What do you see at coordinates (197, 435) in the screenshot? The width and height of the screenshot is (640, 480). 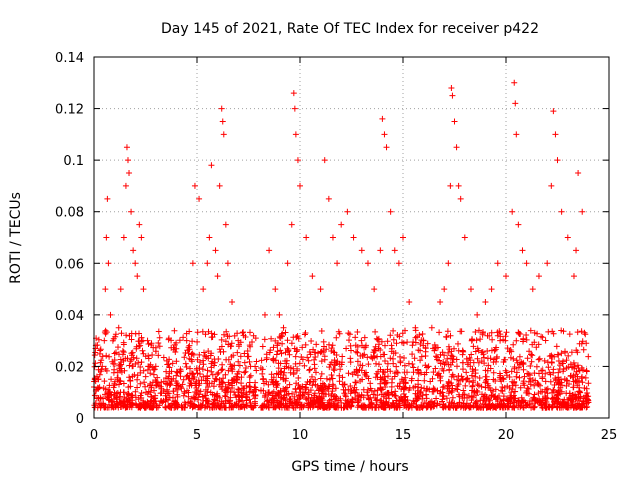 I see `x-tick-label: 5` at bounding box center [197, 435].